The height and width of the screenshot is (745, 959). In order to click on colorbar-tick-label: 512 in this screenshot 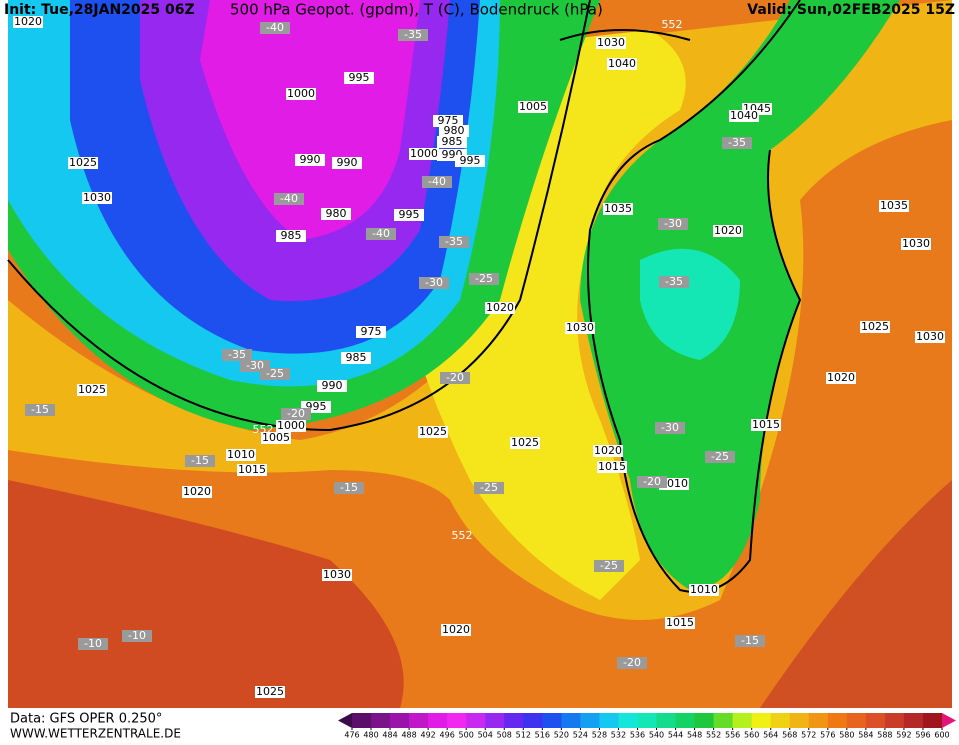, I will do `click(523, 735)`.